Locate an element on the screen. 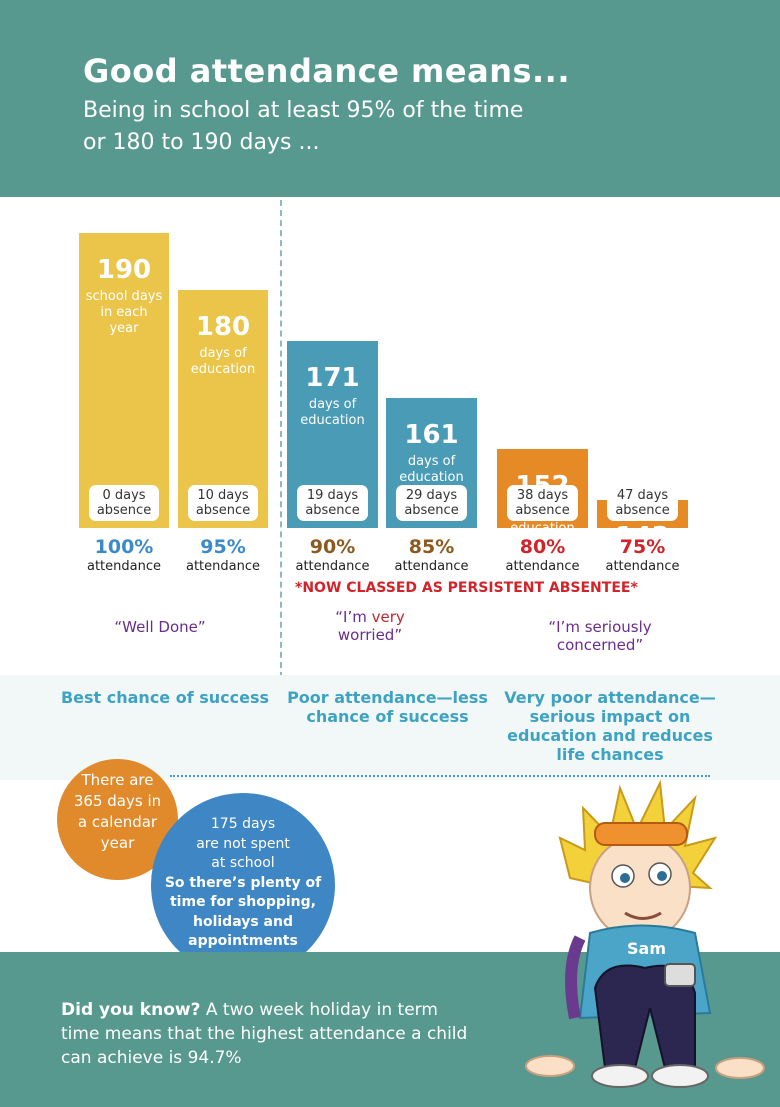  mouth-icon is located at coordinates (643, 915).